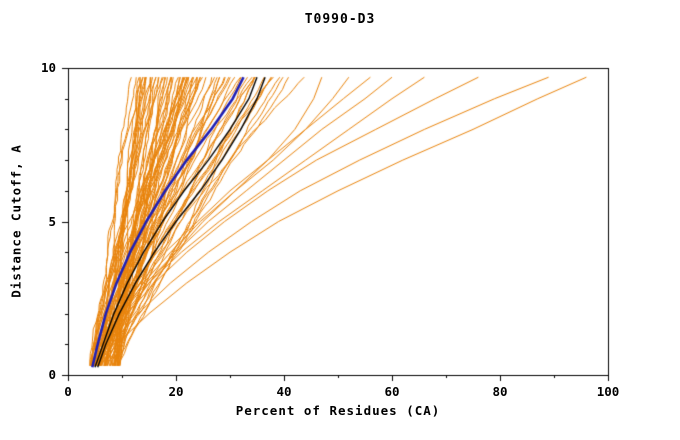 The image size is (680, 440). What do you see at coordinates (68, 391) in the screenshot?
I see `x-tick-label: 0` at bounding box center [68, 391].